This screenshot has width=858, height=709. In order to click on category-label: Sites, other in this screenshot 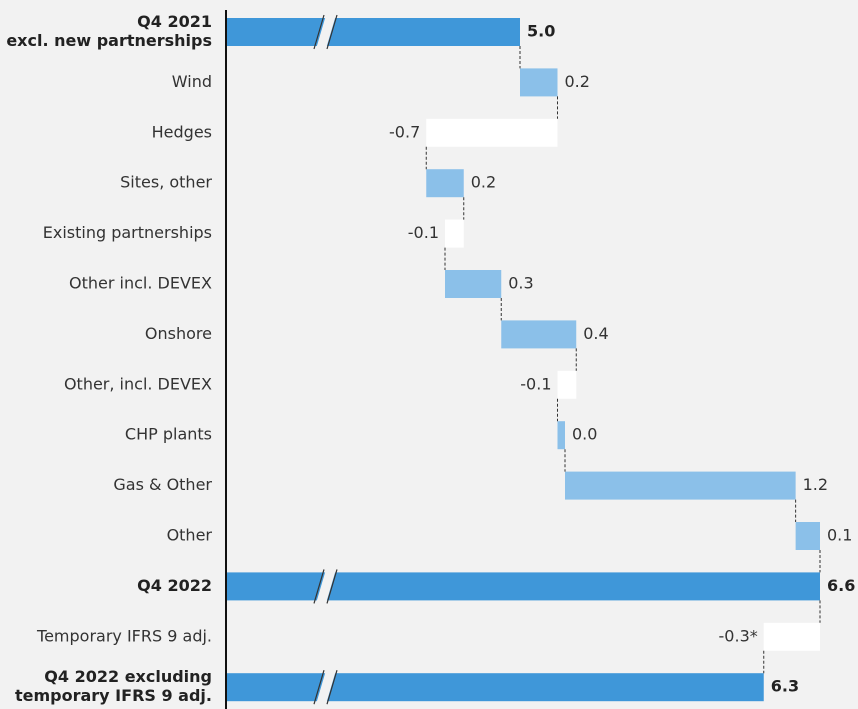, I will do `click(166, 182)`.